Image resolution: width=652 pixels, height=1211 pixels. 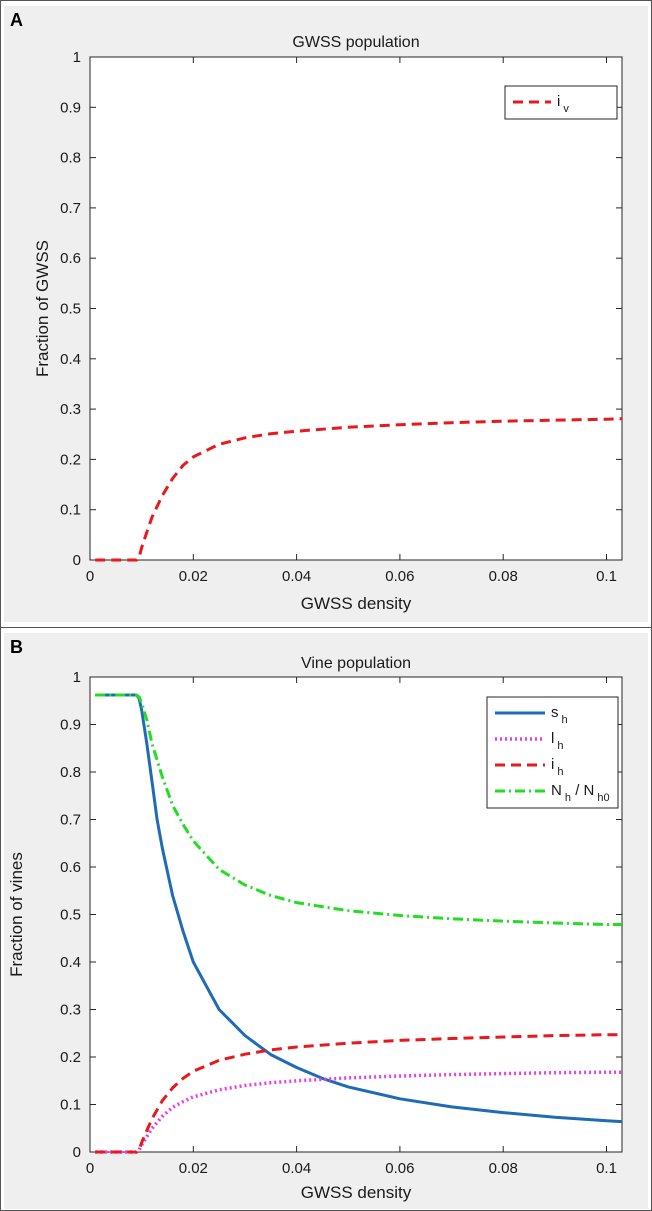 What do you see at coordinates (559, 715) in the screenshot?
I see `legend-entry: s h` at bounding box center [559, 715].